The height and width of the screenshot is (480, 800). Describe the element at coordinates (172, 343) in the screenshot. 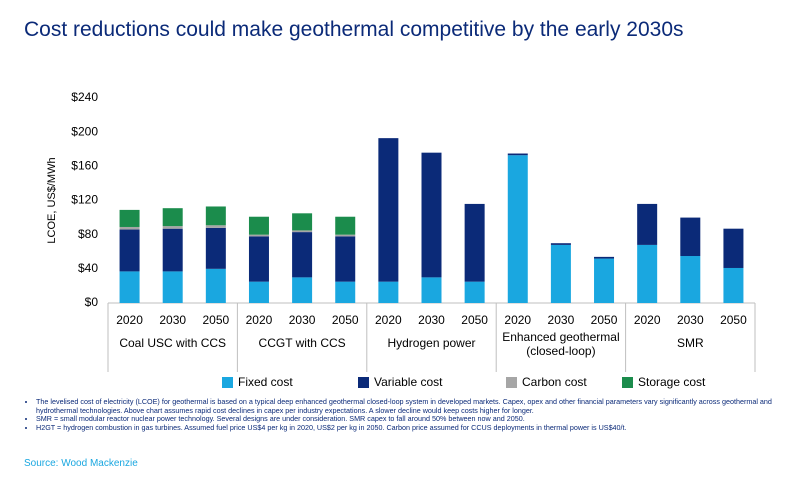

I see `group-label: Coal USC with CCS` at that location.